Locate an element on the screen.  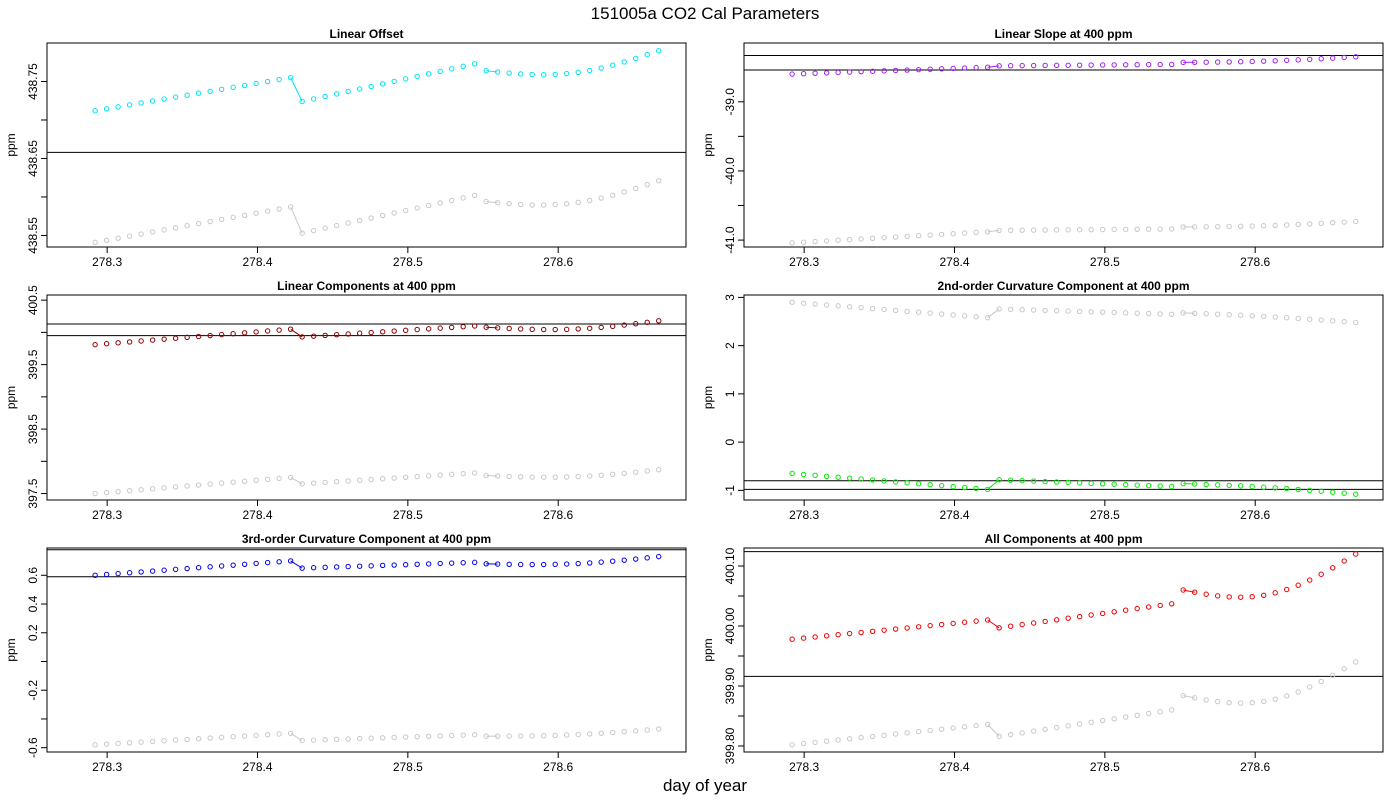
y-tick-label: 0.2 is located at coordinates (33, 632).